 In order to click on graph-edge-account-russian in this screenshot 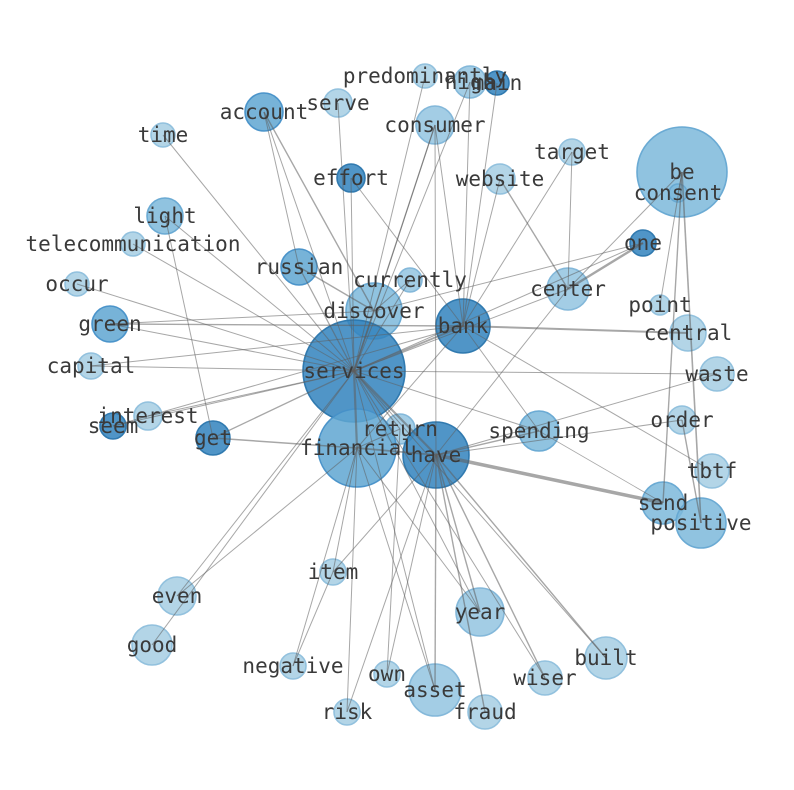, I will do `click(281, 189)`.